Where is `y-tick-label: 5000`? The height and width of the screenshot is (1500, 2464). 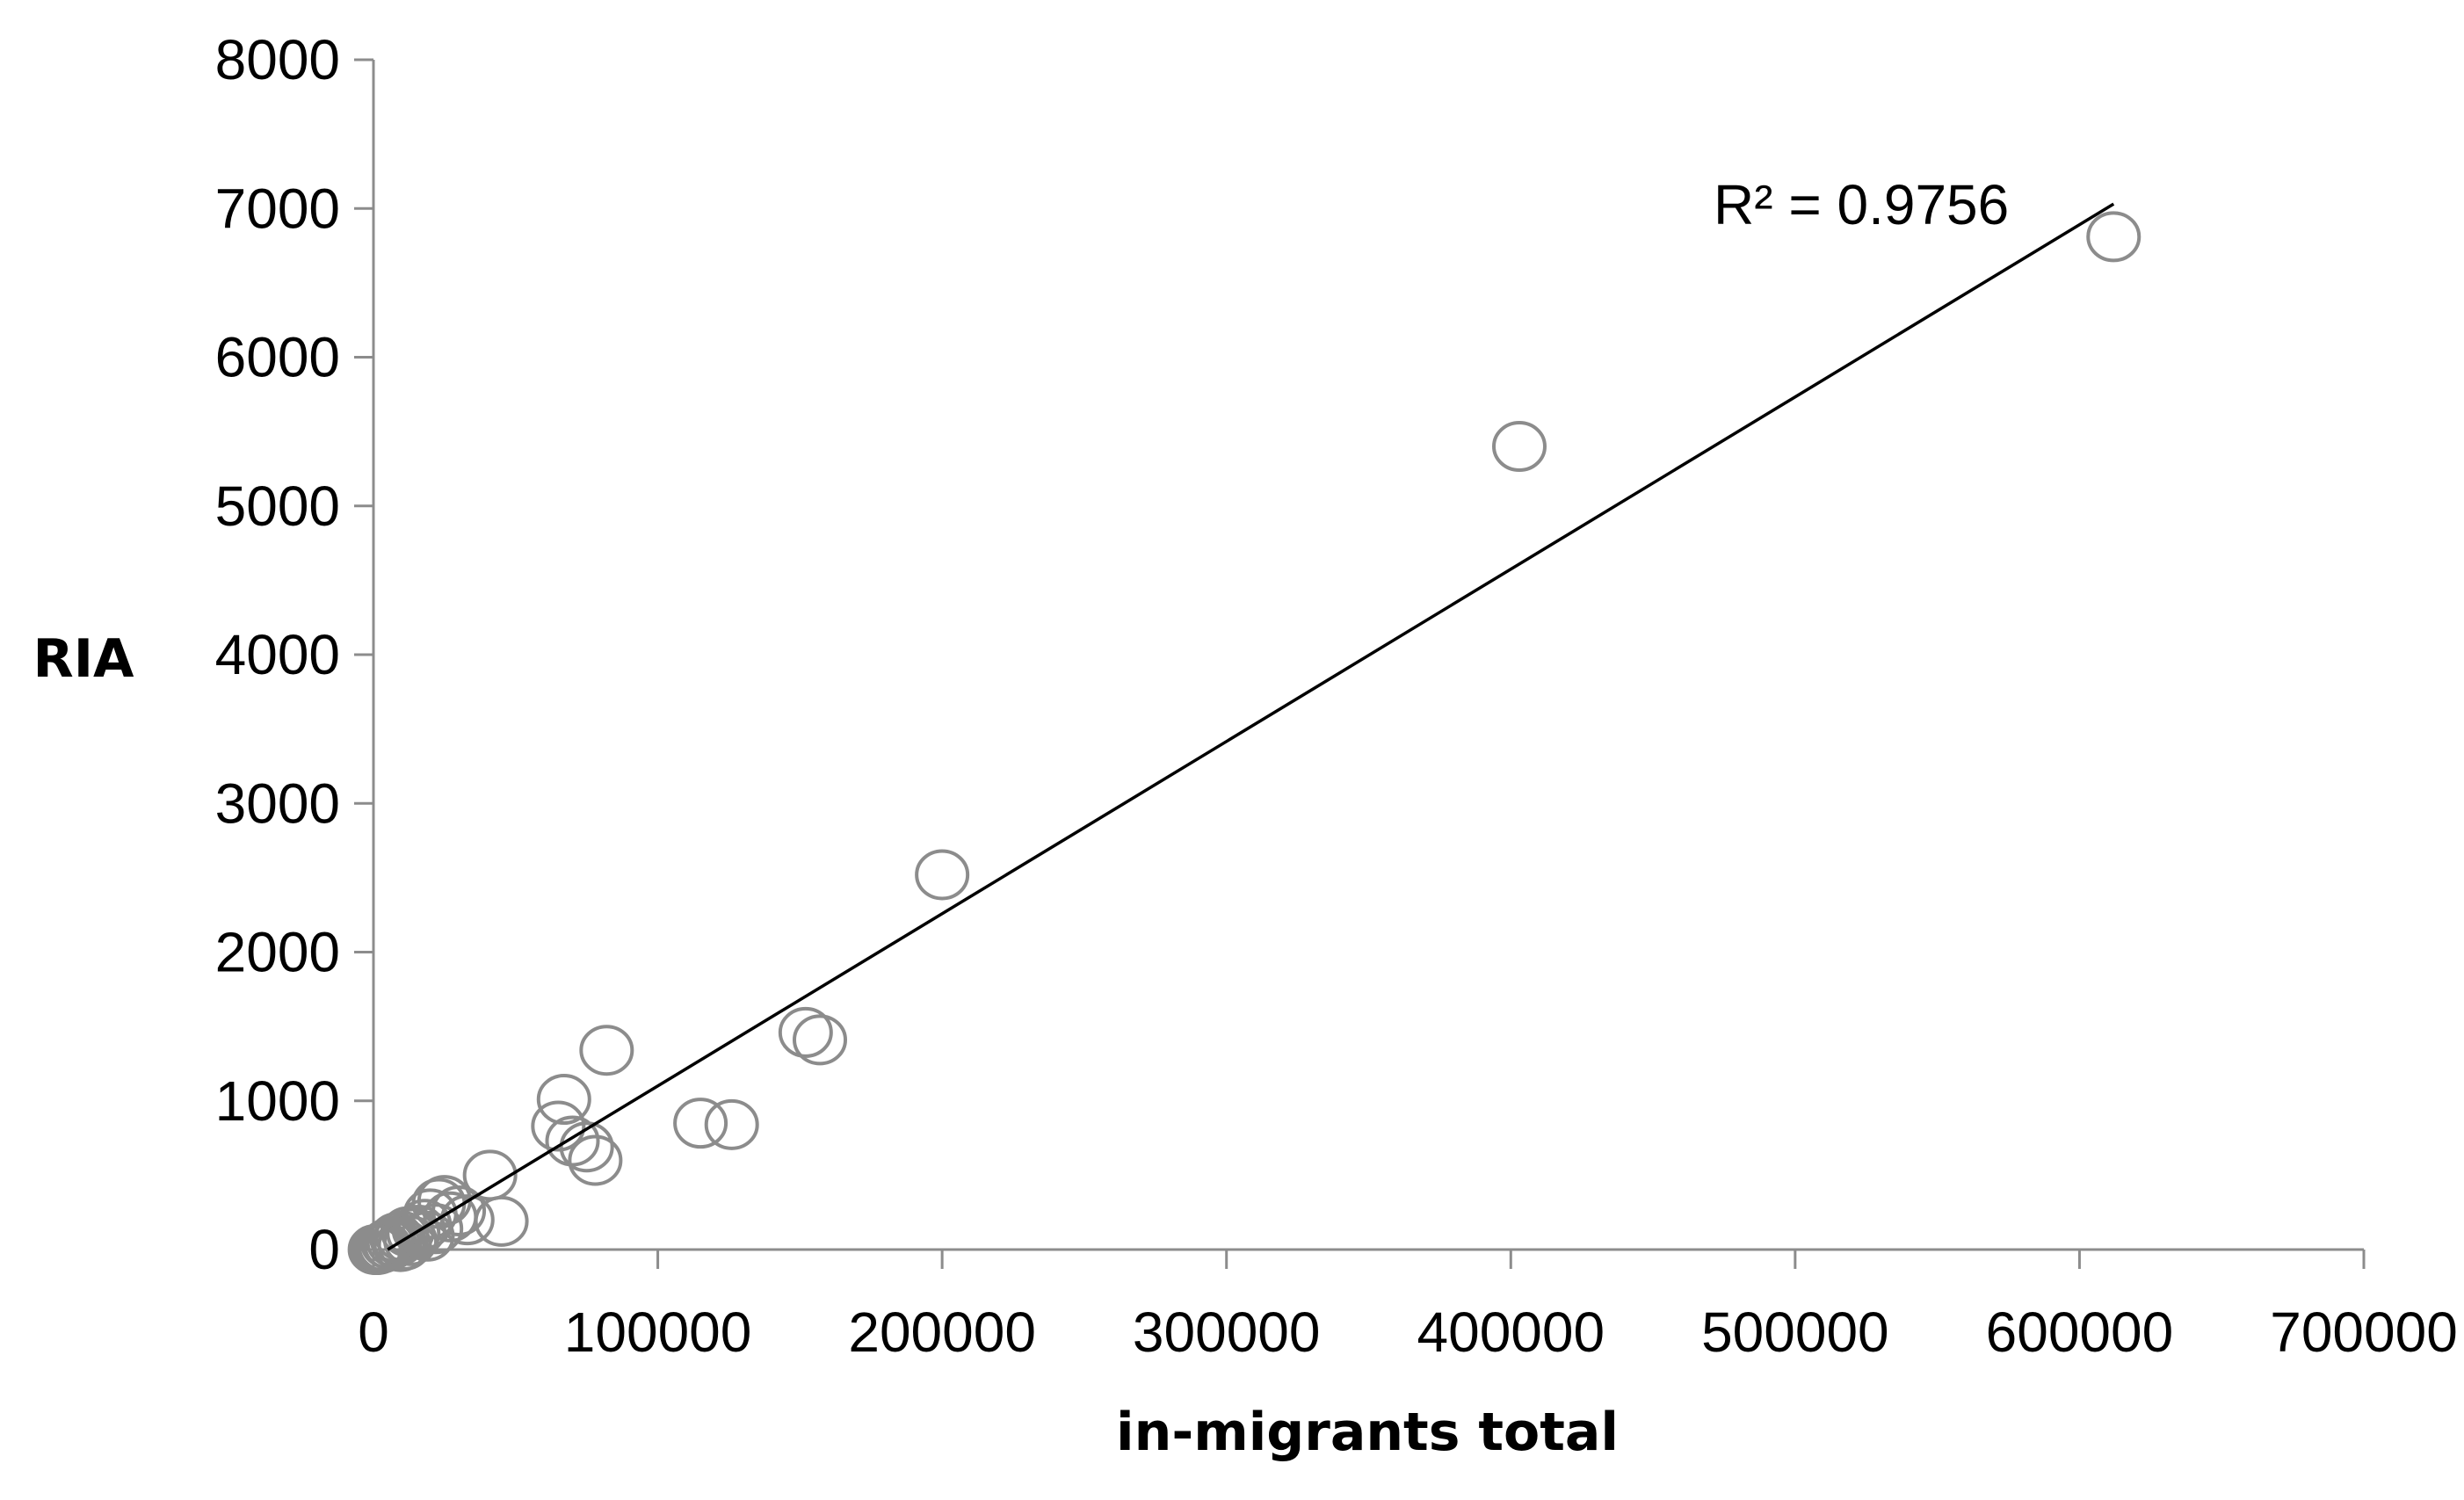 y-tick-label: 5000 is located at coordinates (277, 506).